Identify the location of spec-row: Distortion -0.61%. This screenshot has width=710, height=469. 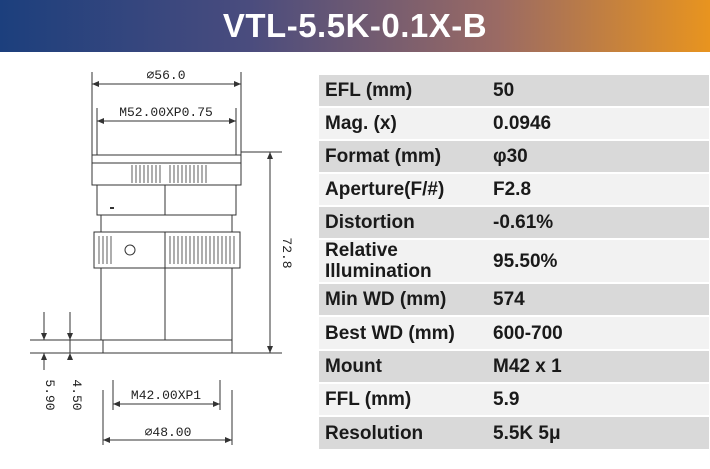
(514, 223).